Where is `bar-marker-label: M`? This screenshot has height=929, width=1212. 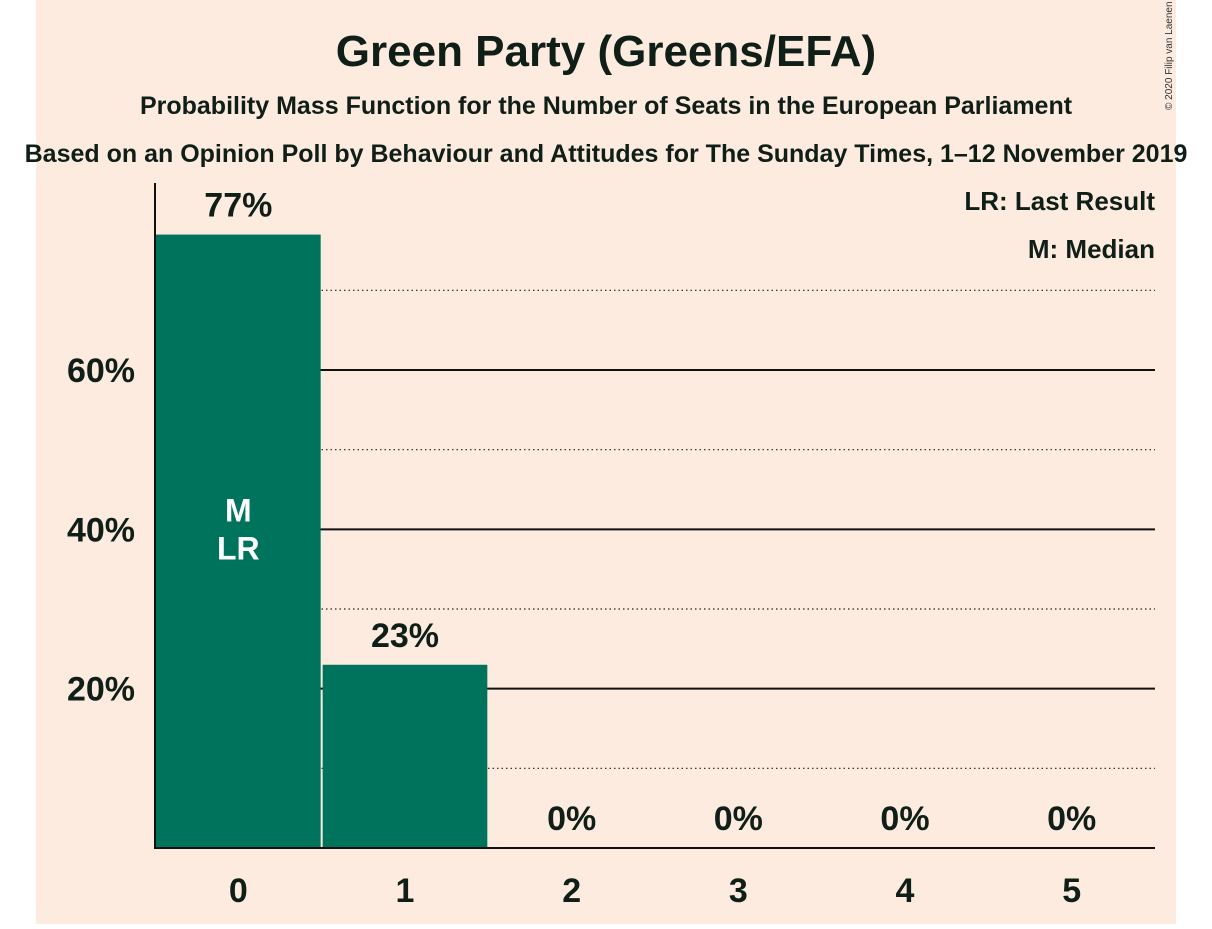 bar-marker-label: M is located at coordinates (238, 510).